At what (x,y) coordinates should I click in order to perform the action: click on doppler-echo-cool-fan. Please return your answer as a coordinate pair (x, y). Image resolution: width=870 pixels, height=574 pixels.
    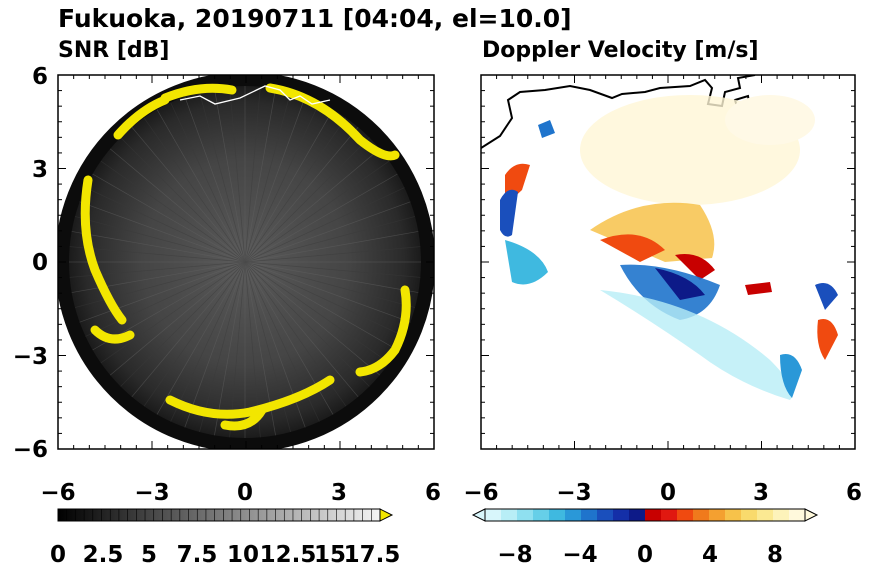
    Looking at the image, I should click on (670, 292).